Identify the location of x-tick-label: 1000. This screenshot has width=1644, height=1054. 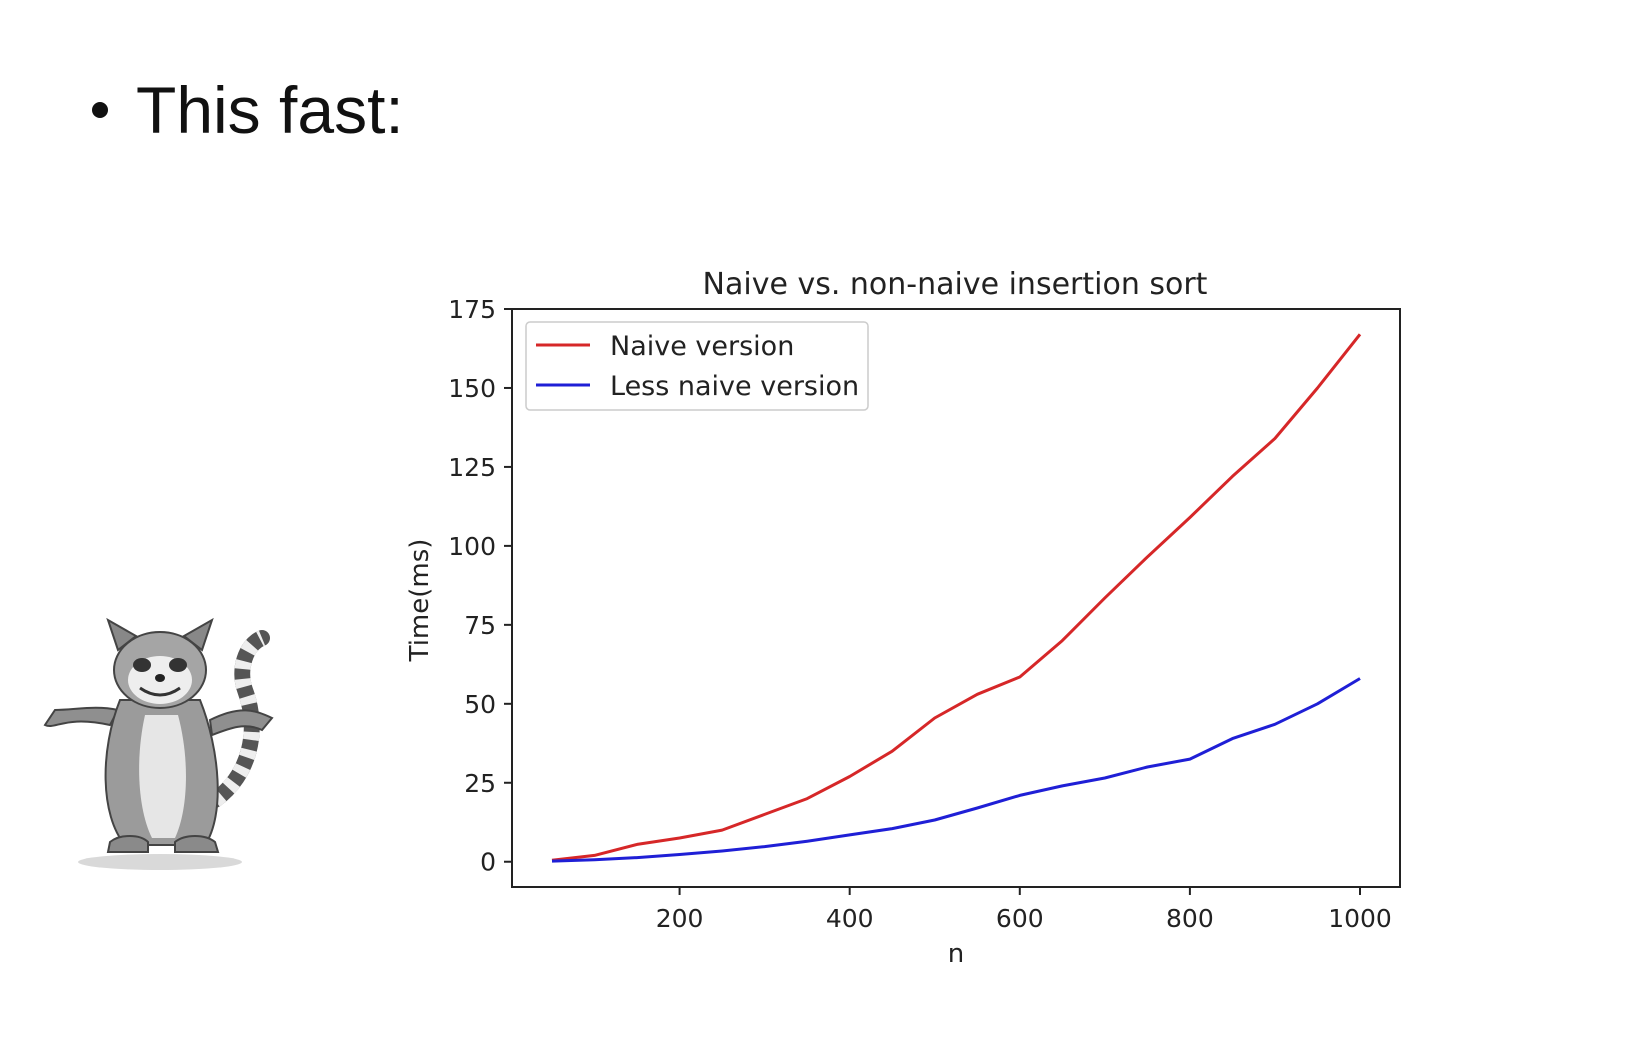
(1360, 918).